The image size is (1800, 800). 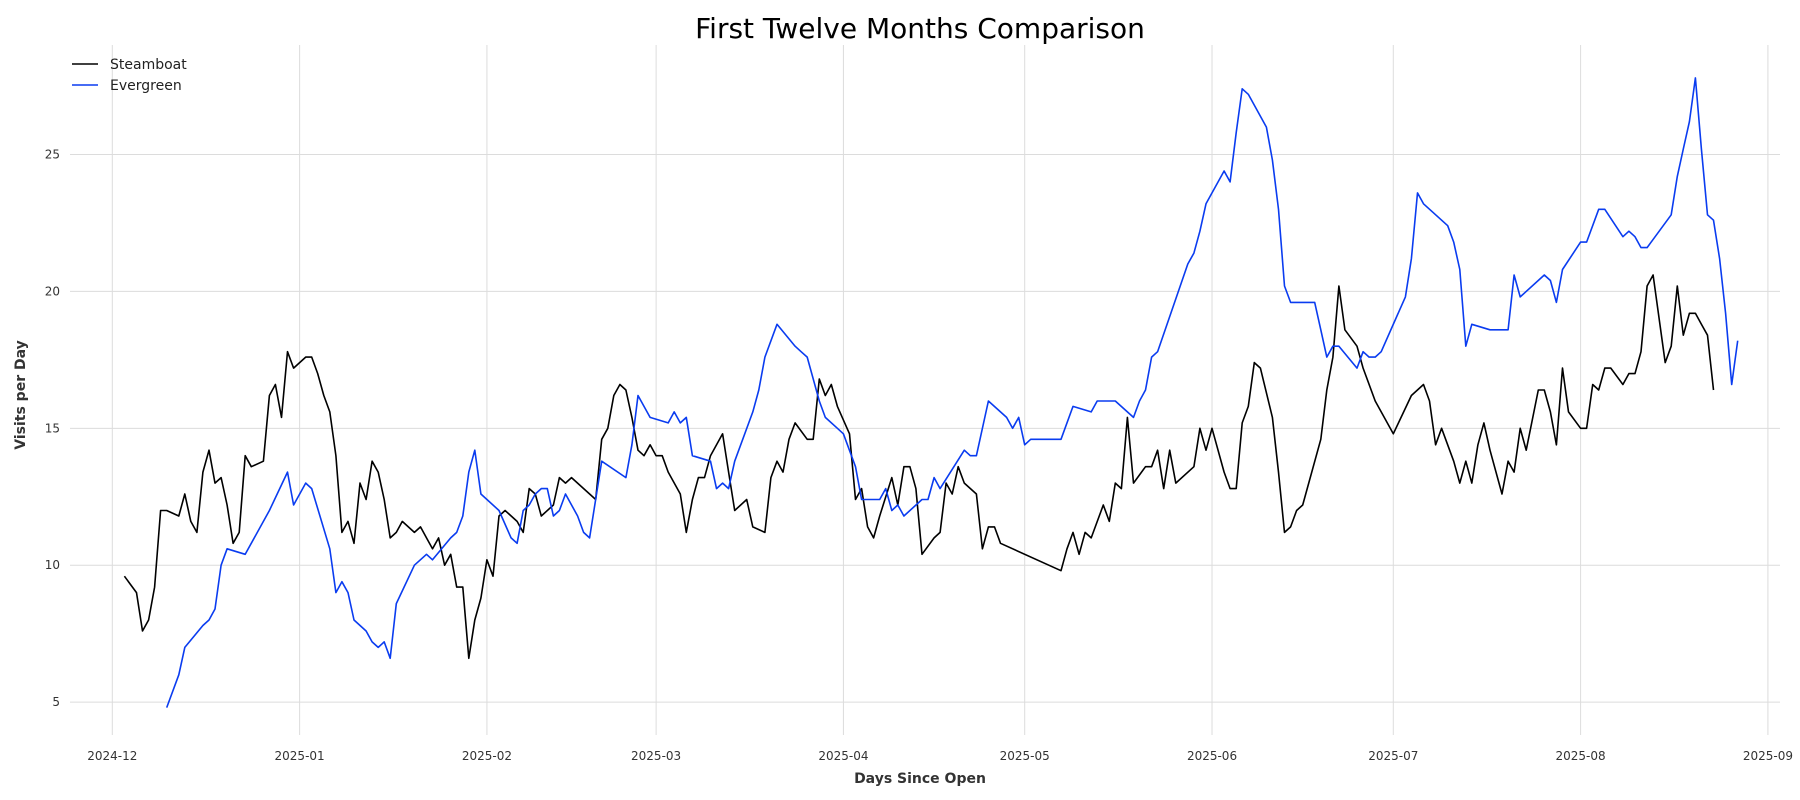 What do you see at coordinates (148, 65) in the screenshot?
I see `legend-label-steamboat: Steamboat` at bounding box center [148, 65].